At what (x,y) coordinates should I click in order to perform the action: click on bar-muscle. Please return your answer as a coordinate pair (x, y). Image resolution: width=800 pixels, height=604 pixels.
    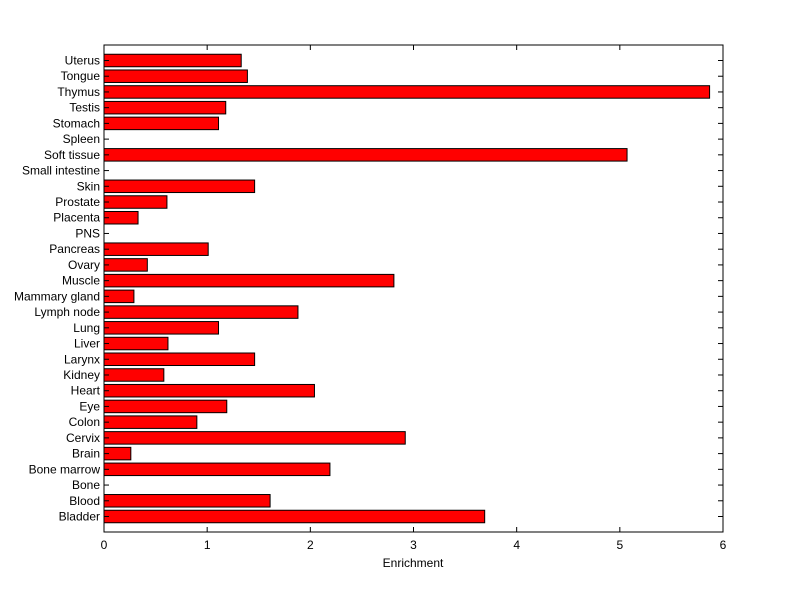
    Looking at the image, I should click on (249, 280).